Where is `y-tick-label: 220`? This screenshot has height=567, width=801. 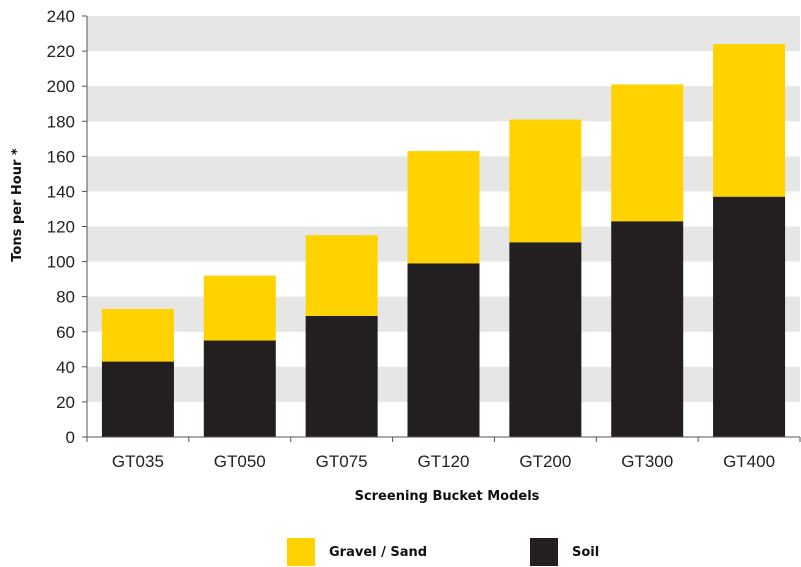
y-tick-label: 220 is located at coordinates (61, 51).